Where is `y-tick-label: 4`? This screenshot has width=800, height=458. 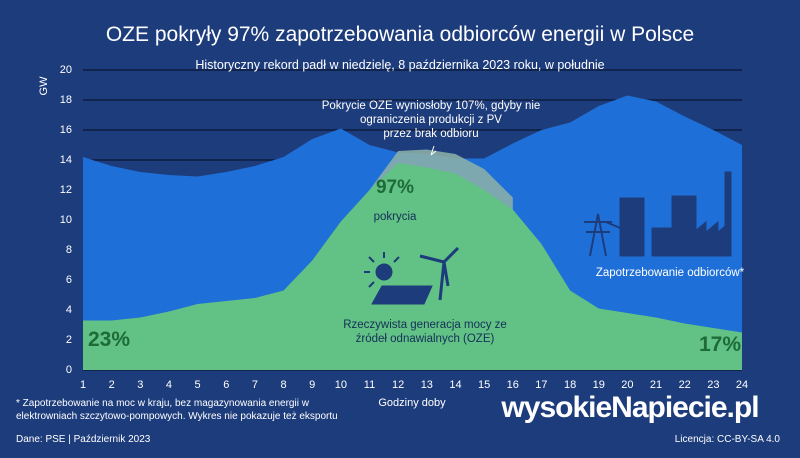 y-tick-label: 4 is located at coordinates (69, 310).